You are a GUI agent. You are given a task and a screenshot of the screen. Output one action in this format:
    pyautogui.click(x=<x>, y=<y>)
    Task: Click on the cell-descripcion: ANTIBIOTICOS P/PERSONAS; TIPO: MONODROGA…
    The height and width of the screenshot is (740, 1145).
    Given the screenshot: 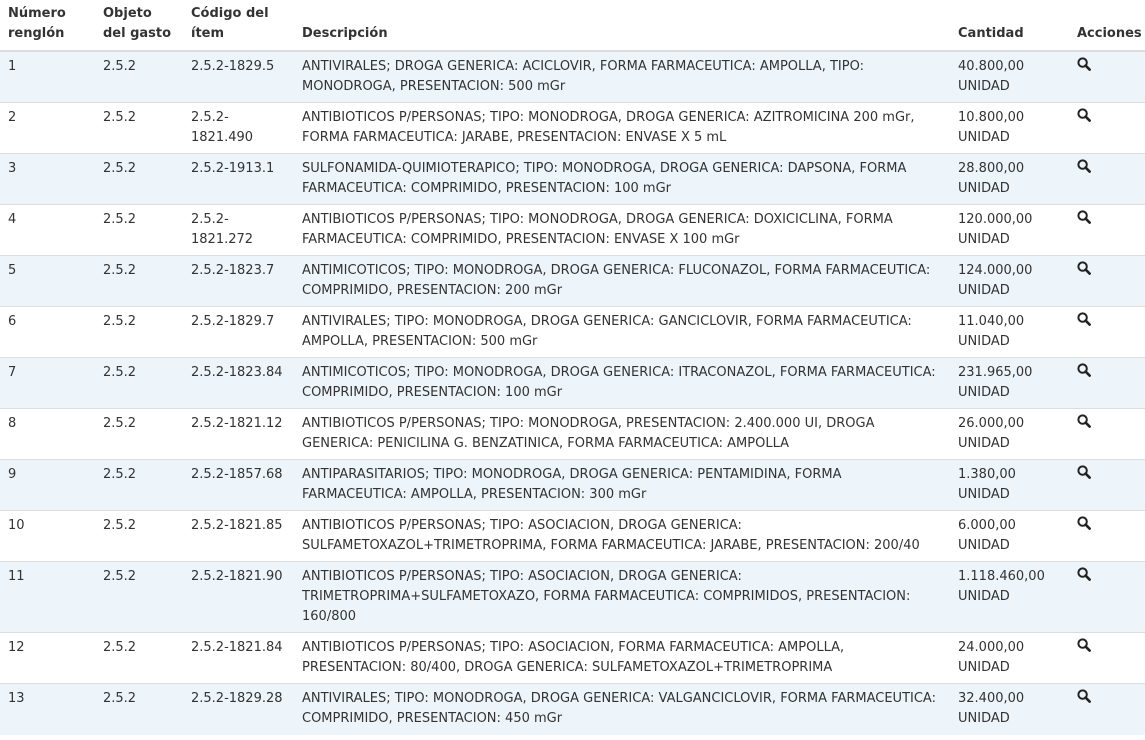 What is the action you would take?
    pyautogui.click(x=622, y=230)
    